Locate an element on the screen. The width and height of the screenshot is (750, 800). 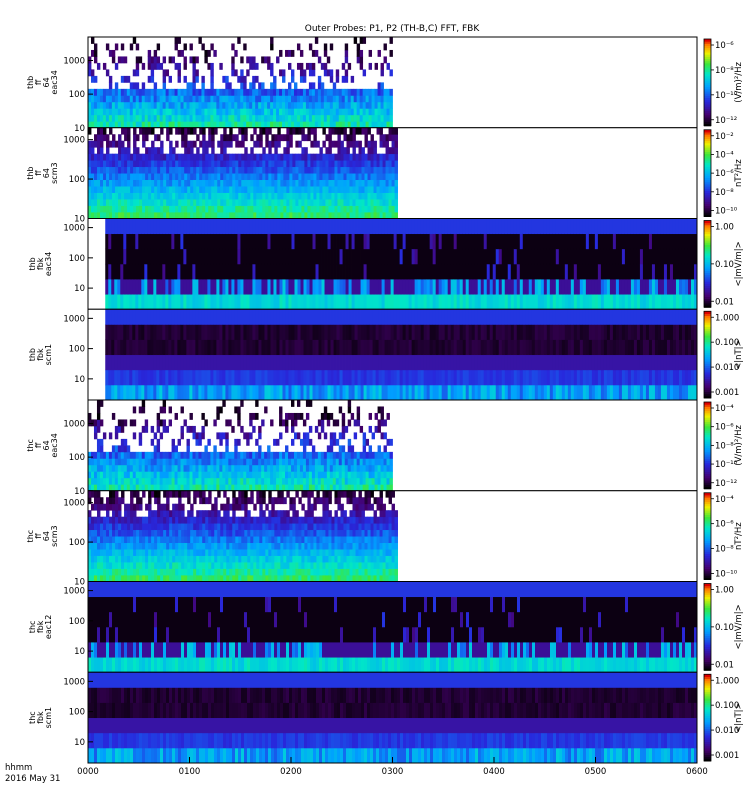
colorbar-tick-label: 10⁻² is located at coordinates (724, 137).